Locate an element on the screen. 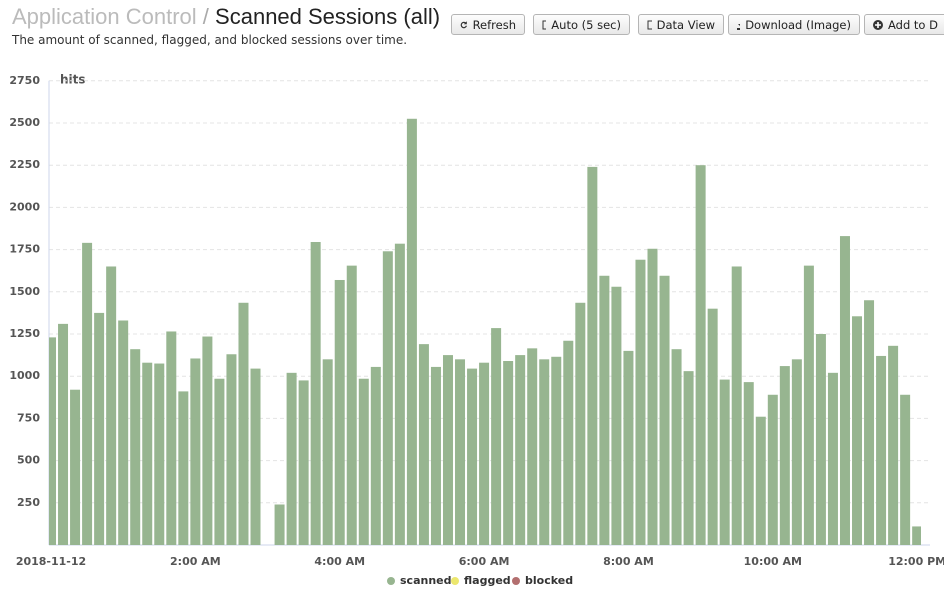  add-button: Add to D is located at coordinates (904, 24).